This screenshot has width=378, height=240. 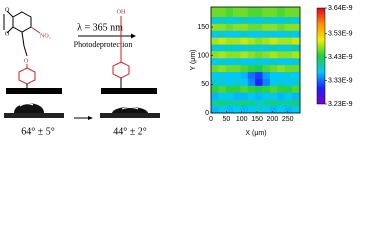 I want to click on plot-frame, so click(x=255, y=60).